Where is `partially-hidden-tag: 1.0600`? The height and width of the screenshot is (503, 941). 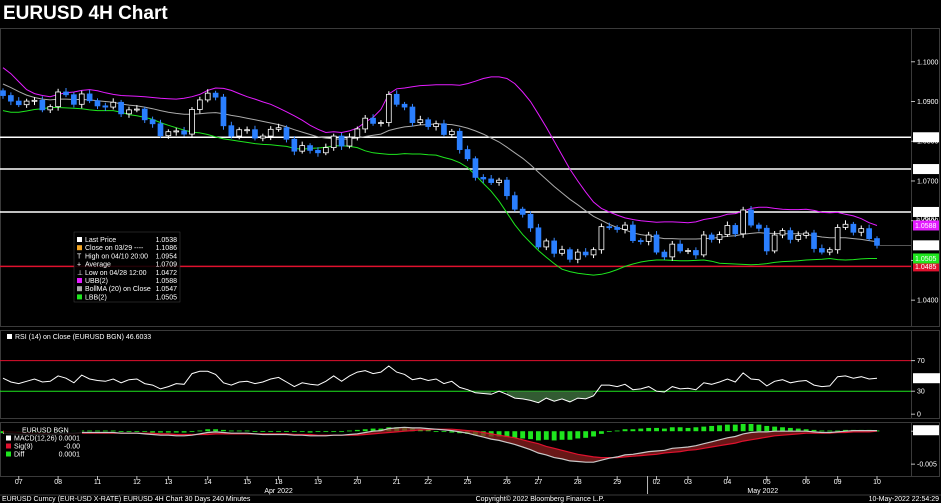
partially-hidden-tag: 1.0600 is located at coordinates (926, 218).